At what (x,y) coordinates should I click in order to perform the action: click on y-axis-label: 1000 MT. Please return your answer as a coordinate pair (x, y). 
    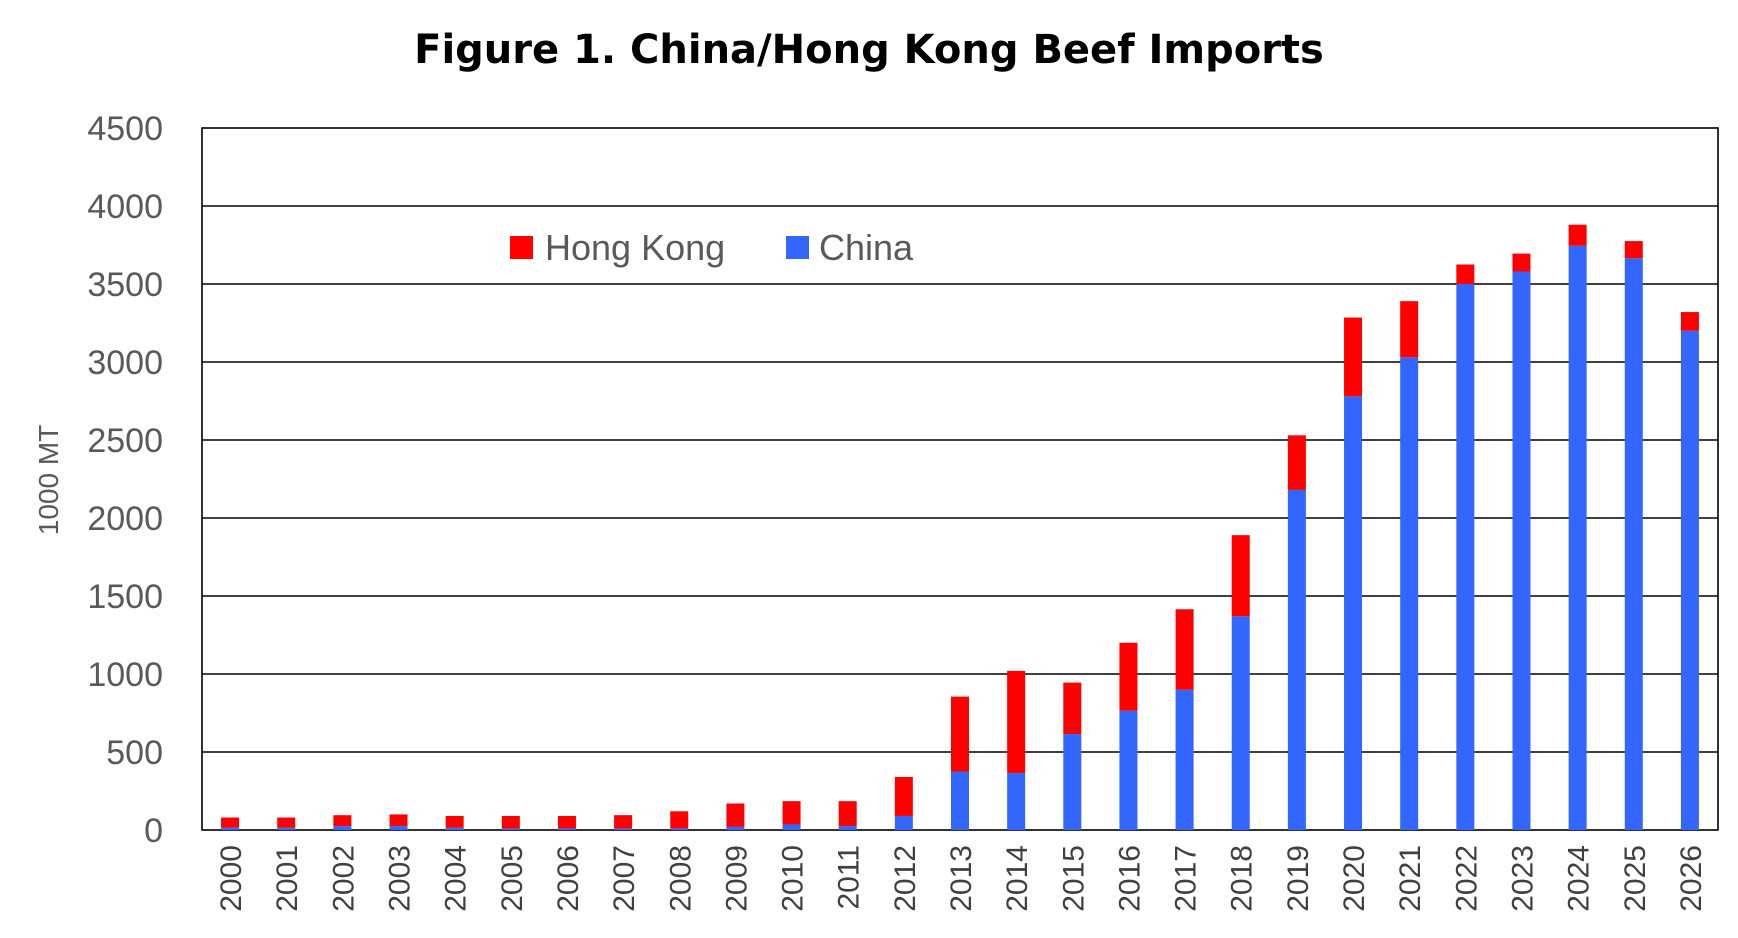
    Looking at the image, I should click on (48, 480).